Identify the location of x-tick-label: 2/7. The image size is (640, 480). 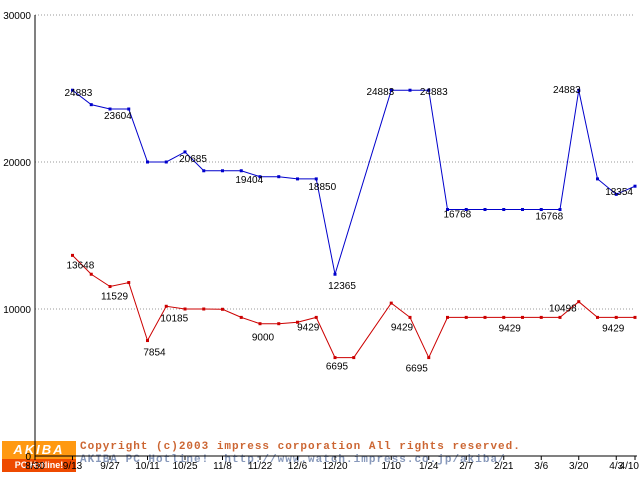
(466, 466).